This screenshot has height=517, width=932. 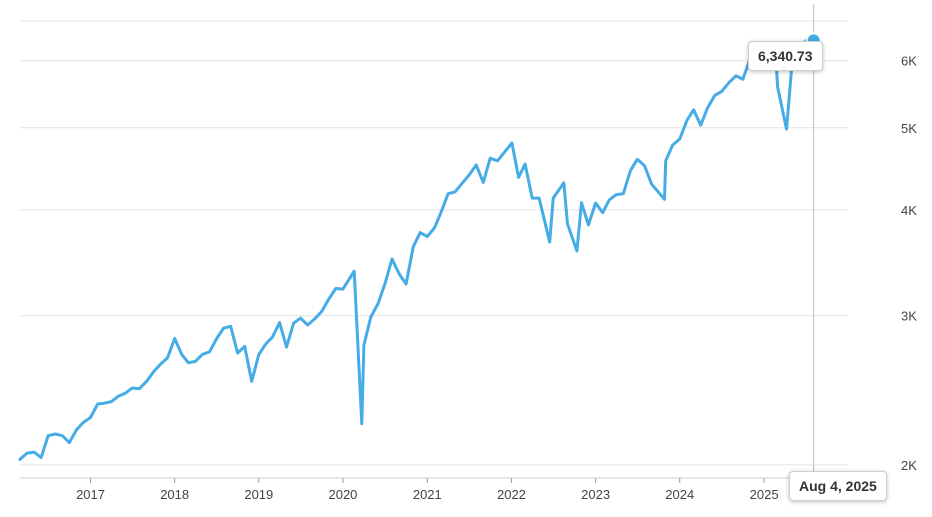 What do you see at coordinates (258, 494) in the screenshot?
I see `x-tick-label: 2019` at bounding box center [258, 494].